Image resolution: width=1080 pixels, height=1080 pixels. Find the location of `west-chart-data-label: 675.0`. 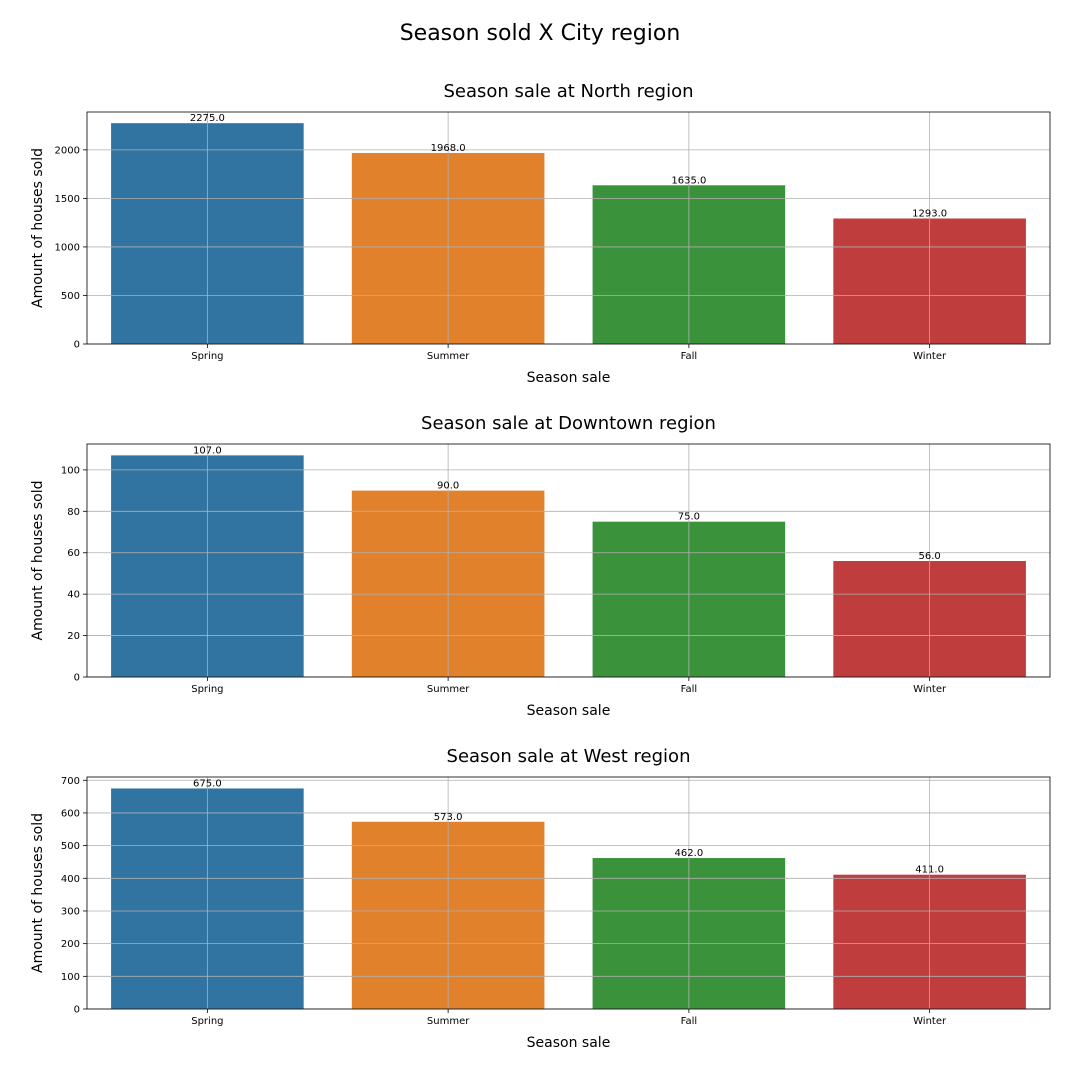

west-chart-data-label: 675.0 is located at coordinates (207, 783).